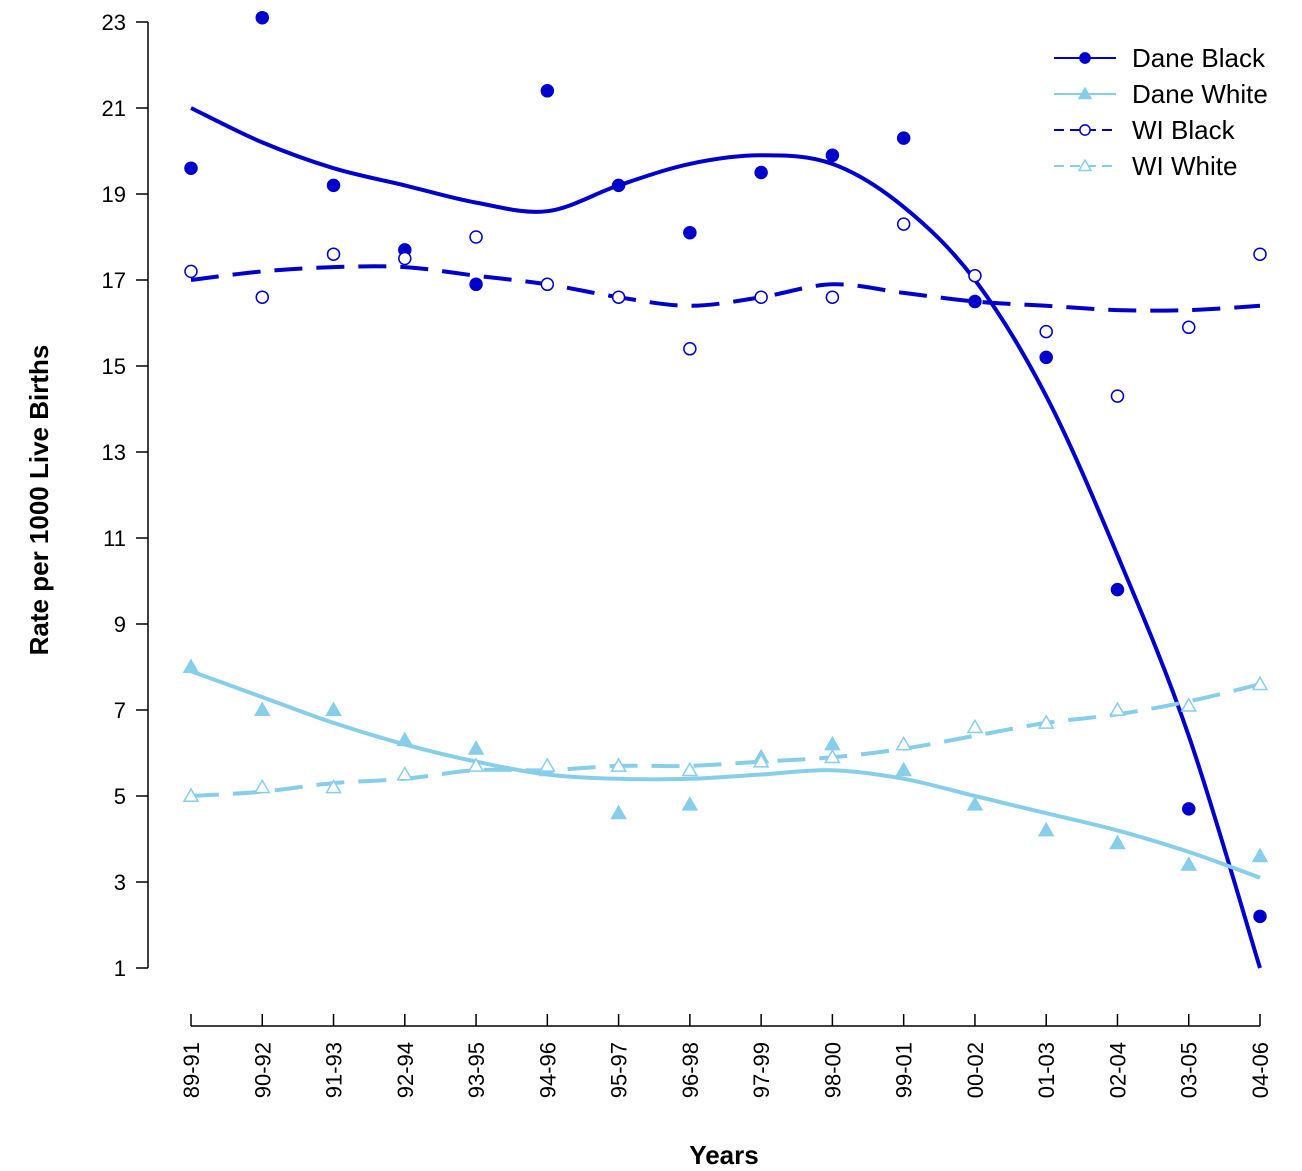 Image resolution: width=1302 pixels, height=1171 pixels. I want to click on y-axis-title: Rate per 1000 Live Births, so click(39, 500).